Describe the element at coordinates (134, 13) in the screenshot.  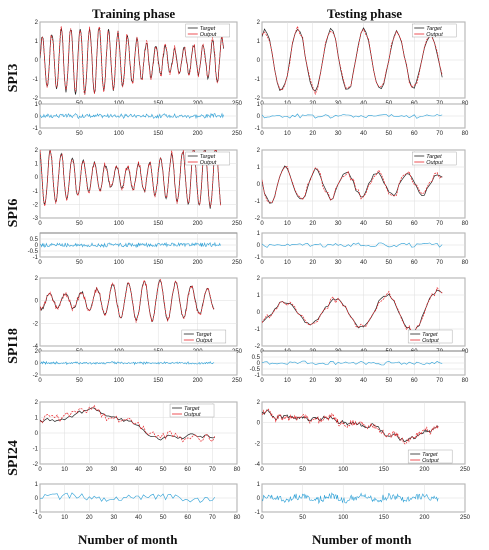
I see `header-training: Training phase` at that location.